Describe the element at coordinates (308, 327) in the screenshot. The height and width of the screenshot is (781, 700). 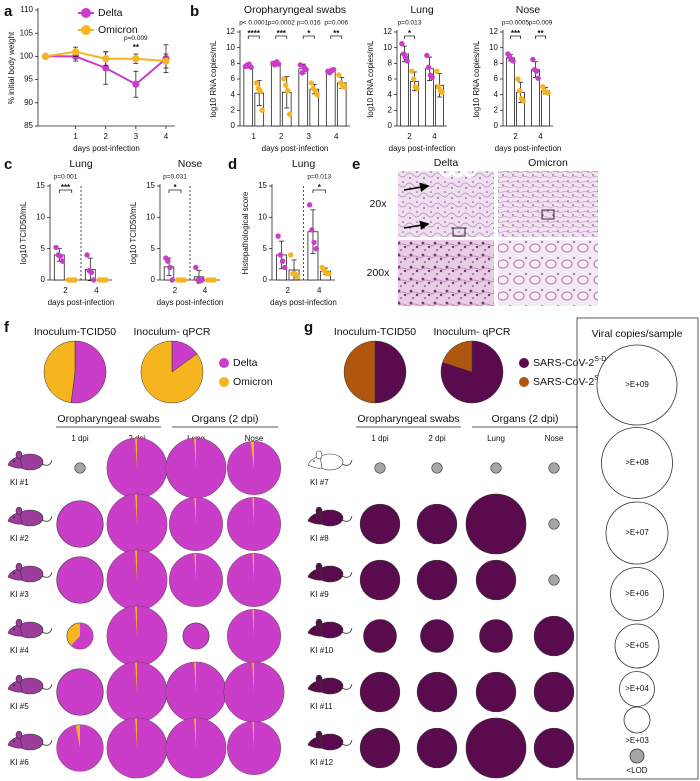
I see `panel-label: g` at that location.